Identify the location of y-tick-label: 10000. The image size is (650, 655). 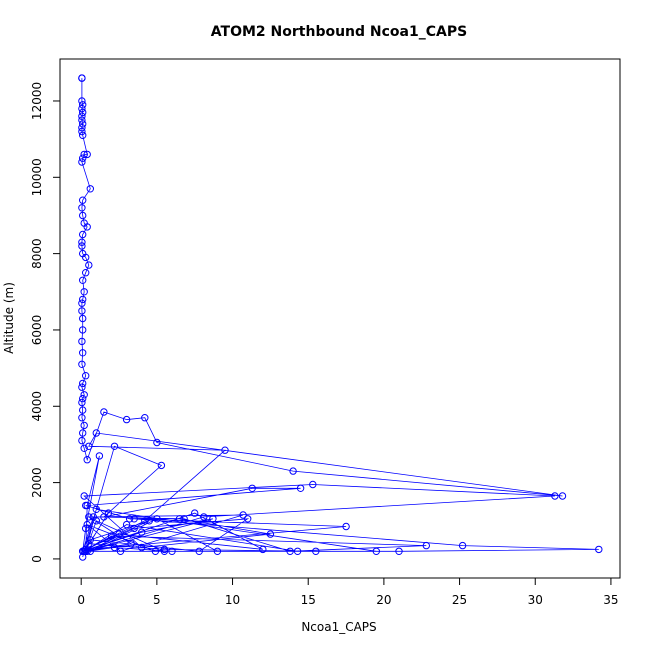
(37, 177).